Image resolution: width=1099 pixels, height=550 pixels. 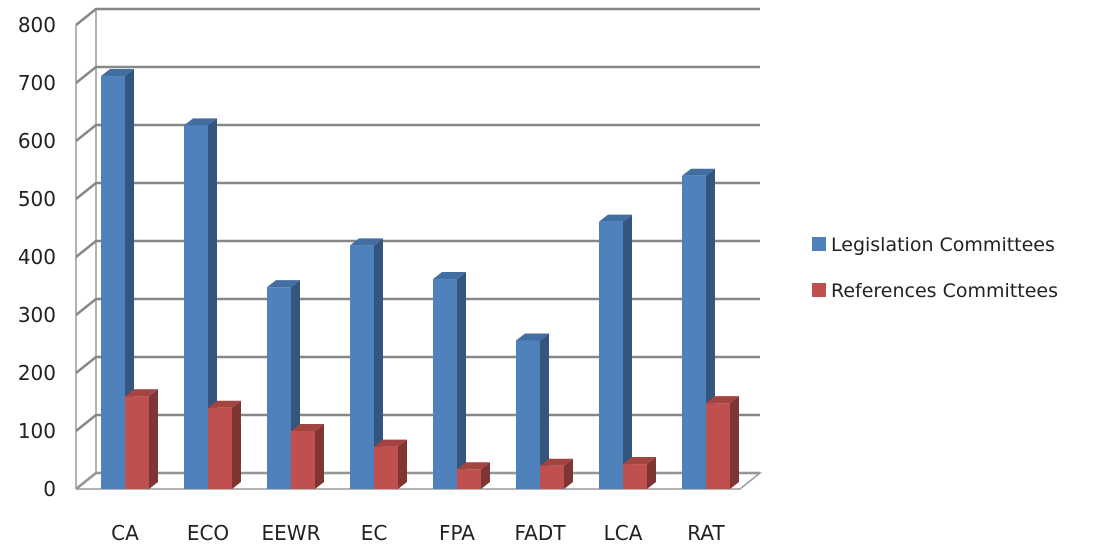 I want to click on x-category-label: CA, so click(x=125, y=533).